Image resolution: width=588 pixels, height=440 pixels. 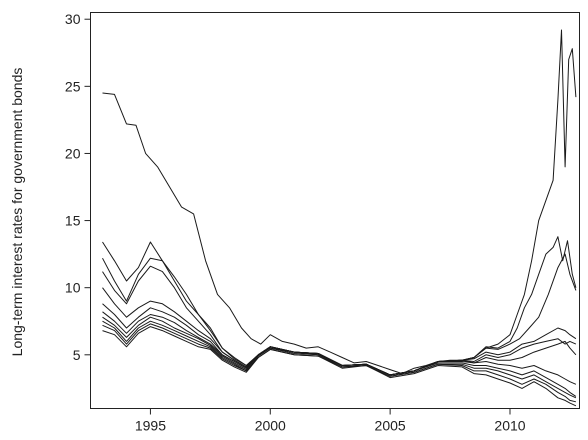 I want to click on y-tick-label-25: 25, so click(x=73, y=86).